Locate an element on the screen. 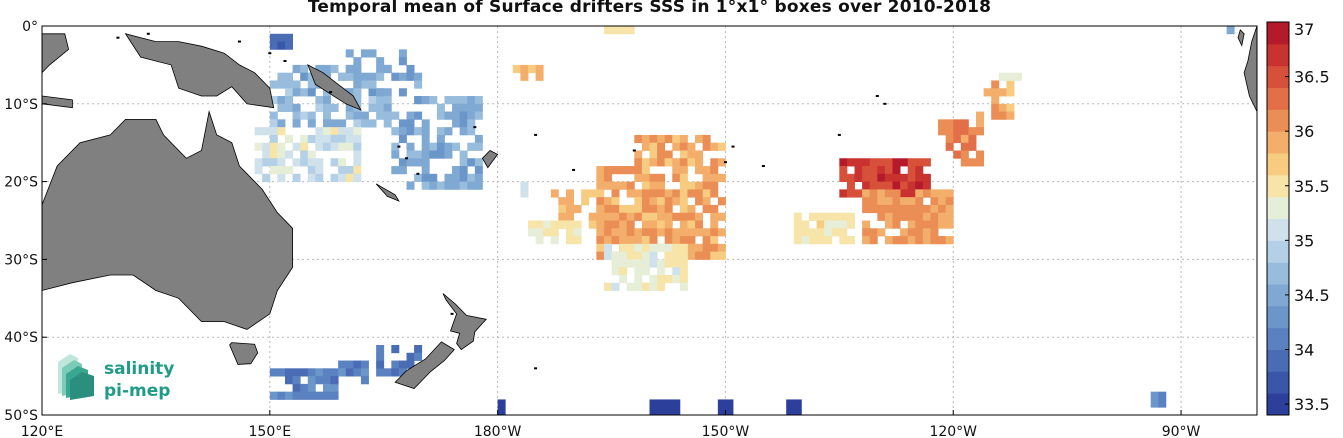 This screenshot has height=438, width=1343. lon-tick-label: 90°W is located at coordinates (1181, 431).